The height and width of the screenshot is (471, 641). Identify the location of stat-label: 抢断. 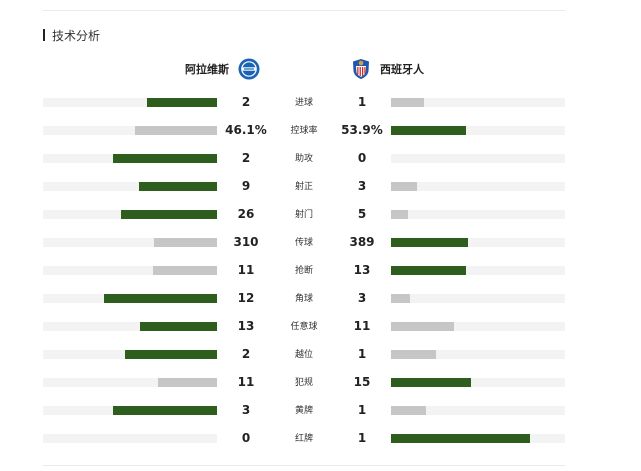
(303, 271).